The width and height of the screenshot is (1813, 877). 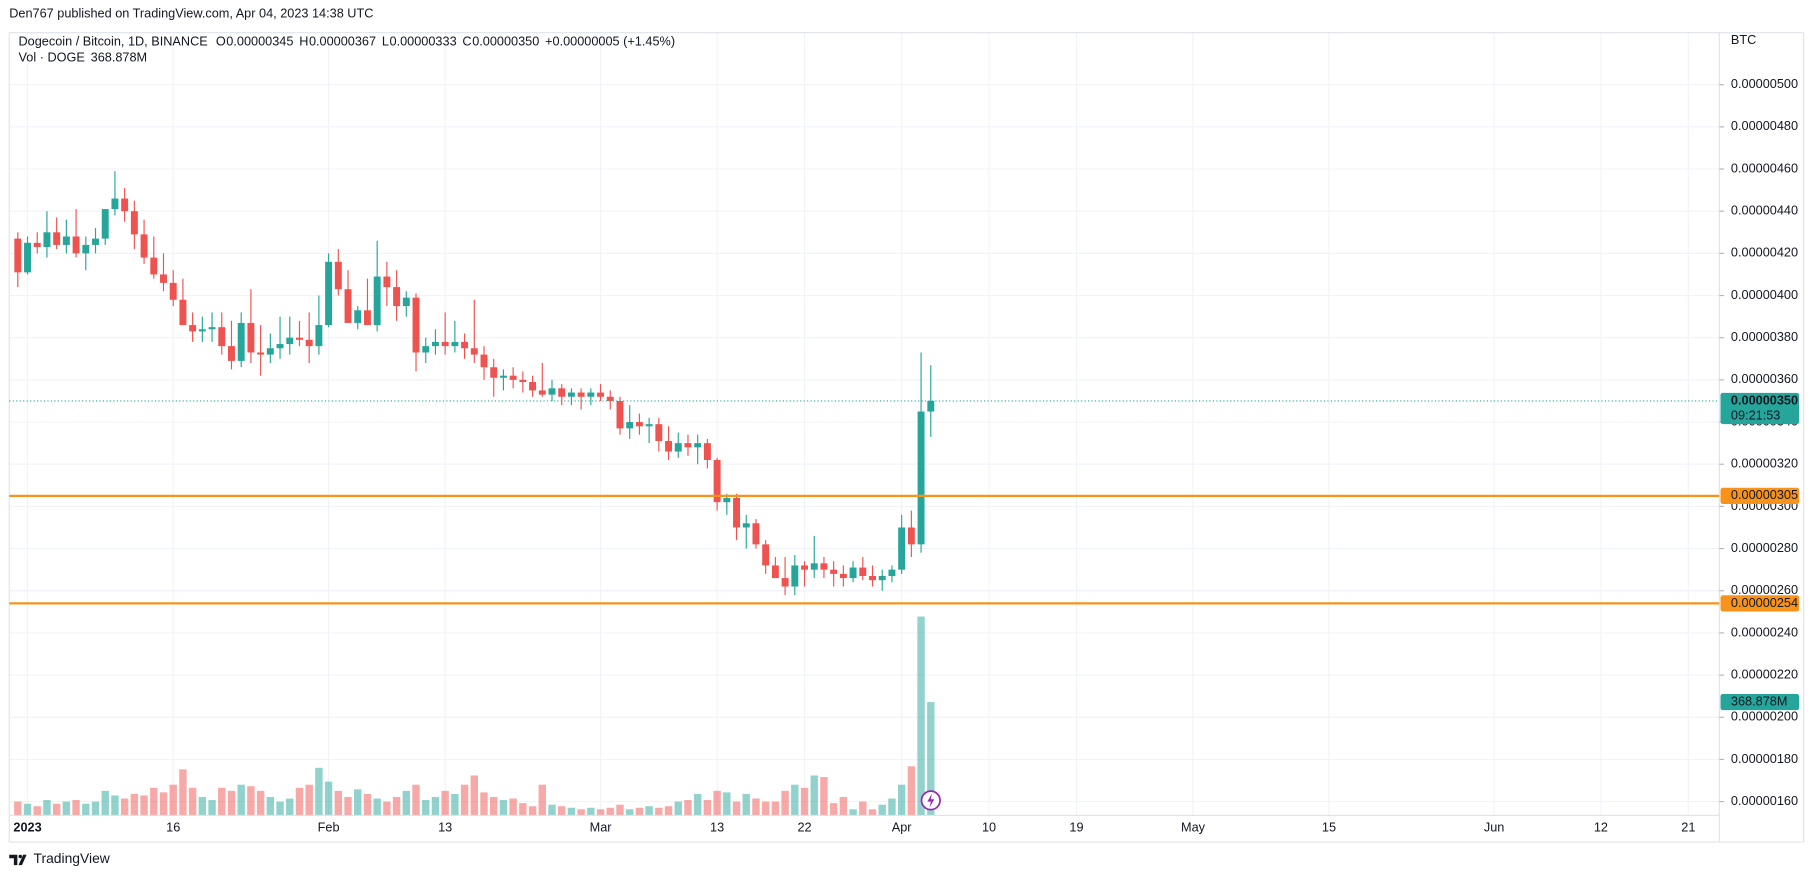 I want to click on brand: TradingView, so click(x=72, y=858).